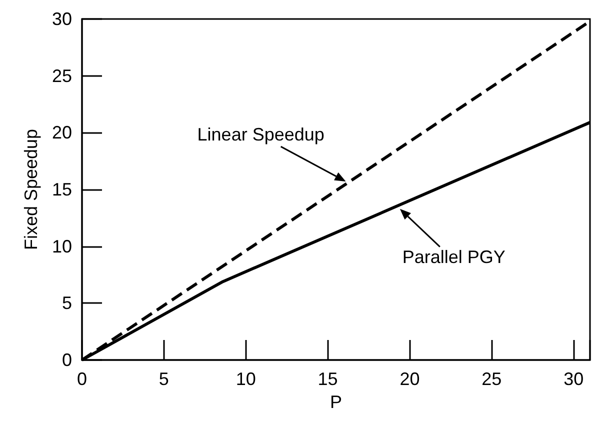  Describe the element at coordinates (163, 379) in the screenshot. I see `x-tick-label: 5` at that location.